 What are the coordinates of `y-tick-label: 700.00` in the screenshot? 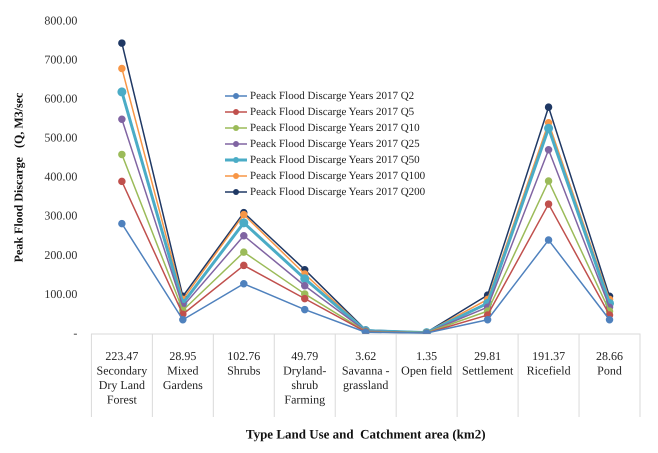 It's located at (61, 59).